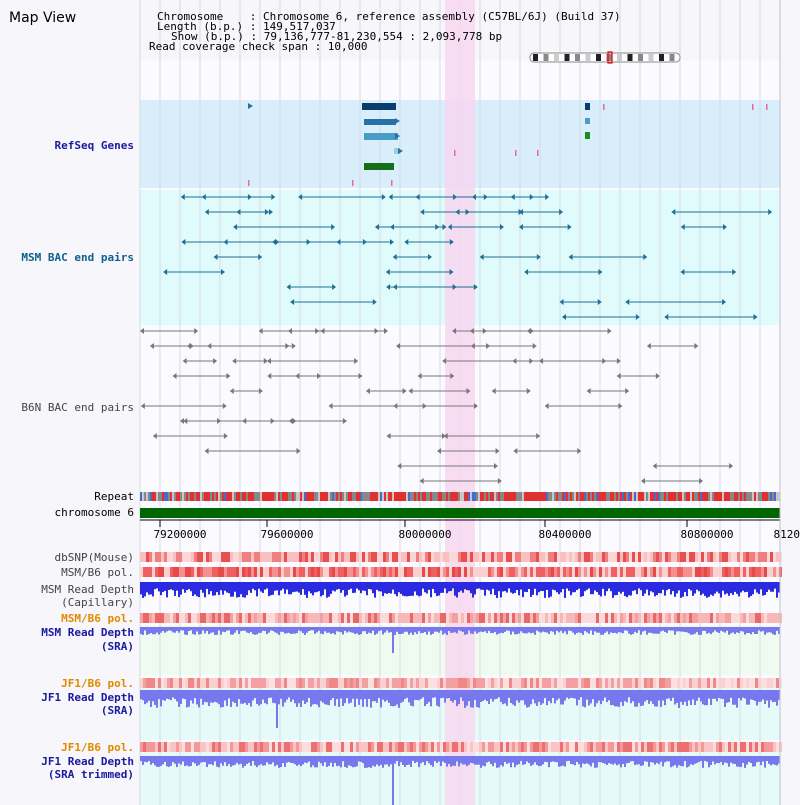 The image size is (800, 805). I want to click on track-label-msm-bac: MSM BAC end pairs, so click(77, 257).